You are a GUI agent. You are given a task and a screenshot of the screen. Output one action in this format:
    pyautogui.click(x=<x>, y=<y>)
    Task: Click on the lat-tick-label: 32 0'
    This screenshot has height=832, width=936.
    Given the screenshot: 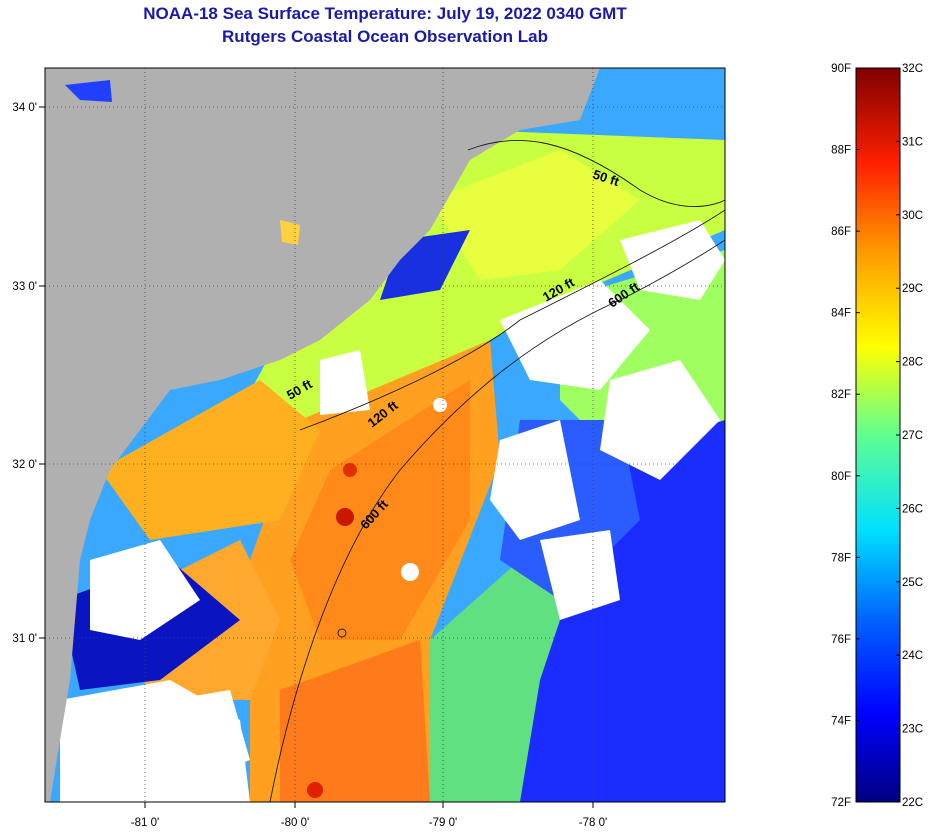 What is the action you would take?
    pyautogui.click(x=24, y=465)
    